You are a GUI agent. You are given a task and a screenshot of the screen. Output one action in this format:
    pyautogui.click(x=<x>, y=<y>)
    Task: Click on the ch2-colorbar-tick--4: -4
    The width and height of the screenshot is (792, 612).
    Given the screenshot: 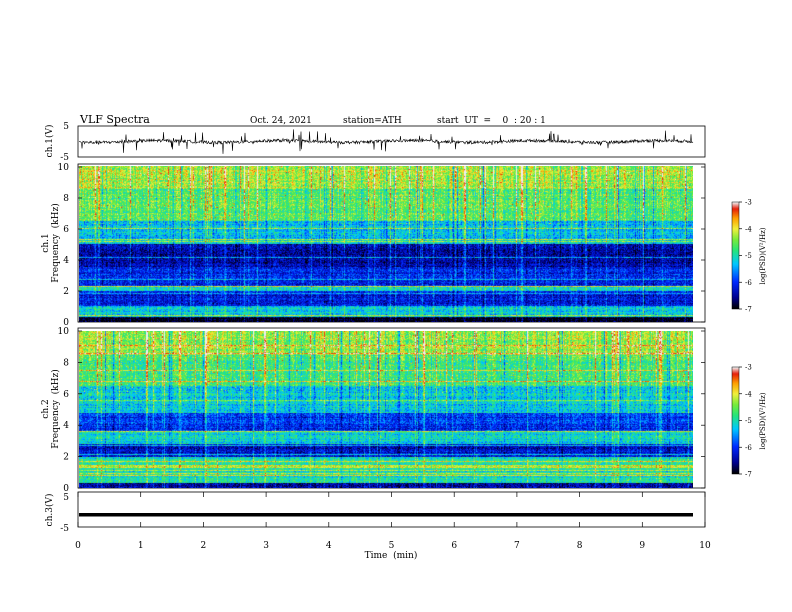 What is the action you would take?
    pyautogui.click(x=748, y=394)
    